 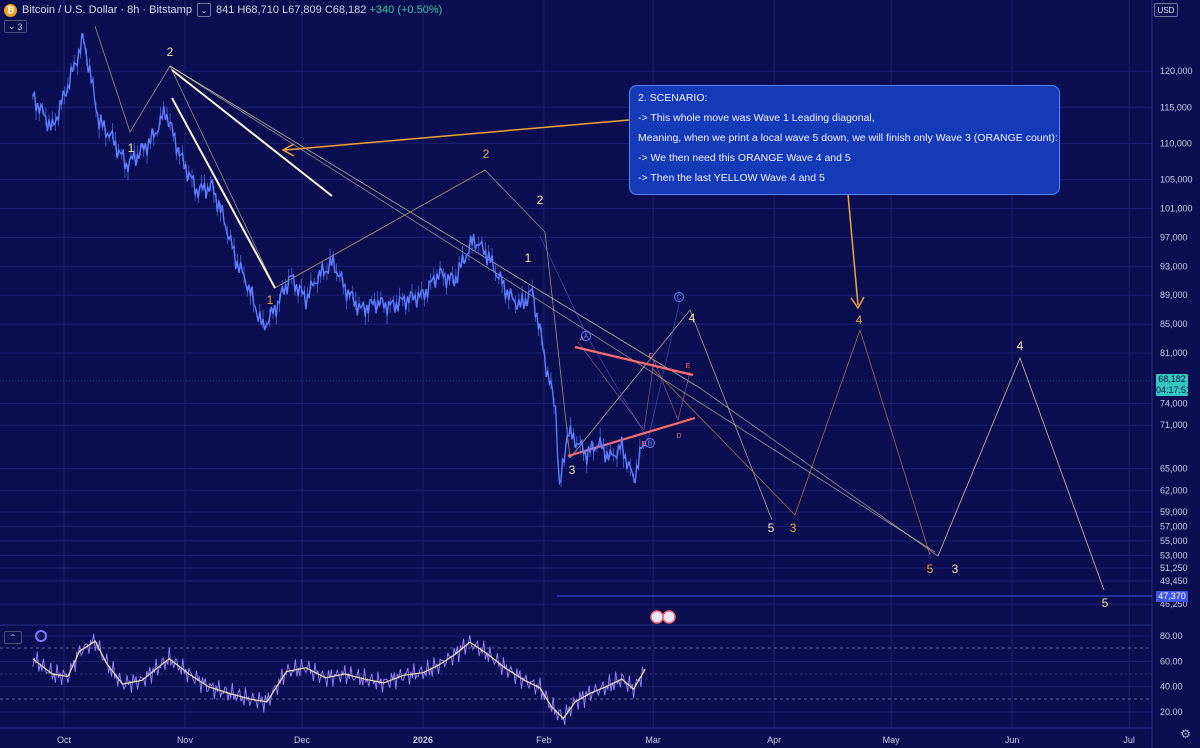 I want to click on wedge-upper-line, so click(x=252, y=133).